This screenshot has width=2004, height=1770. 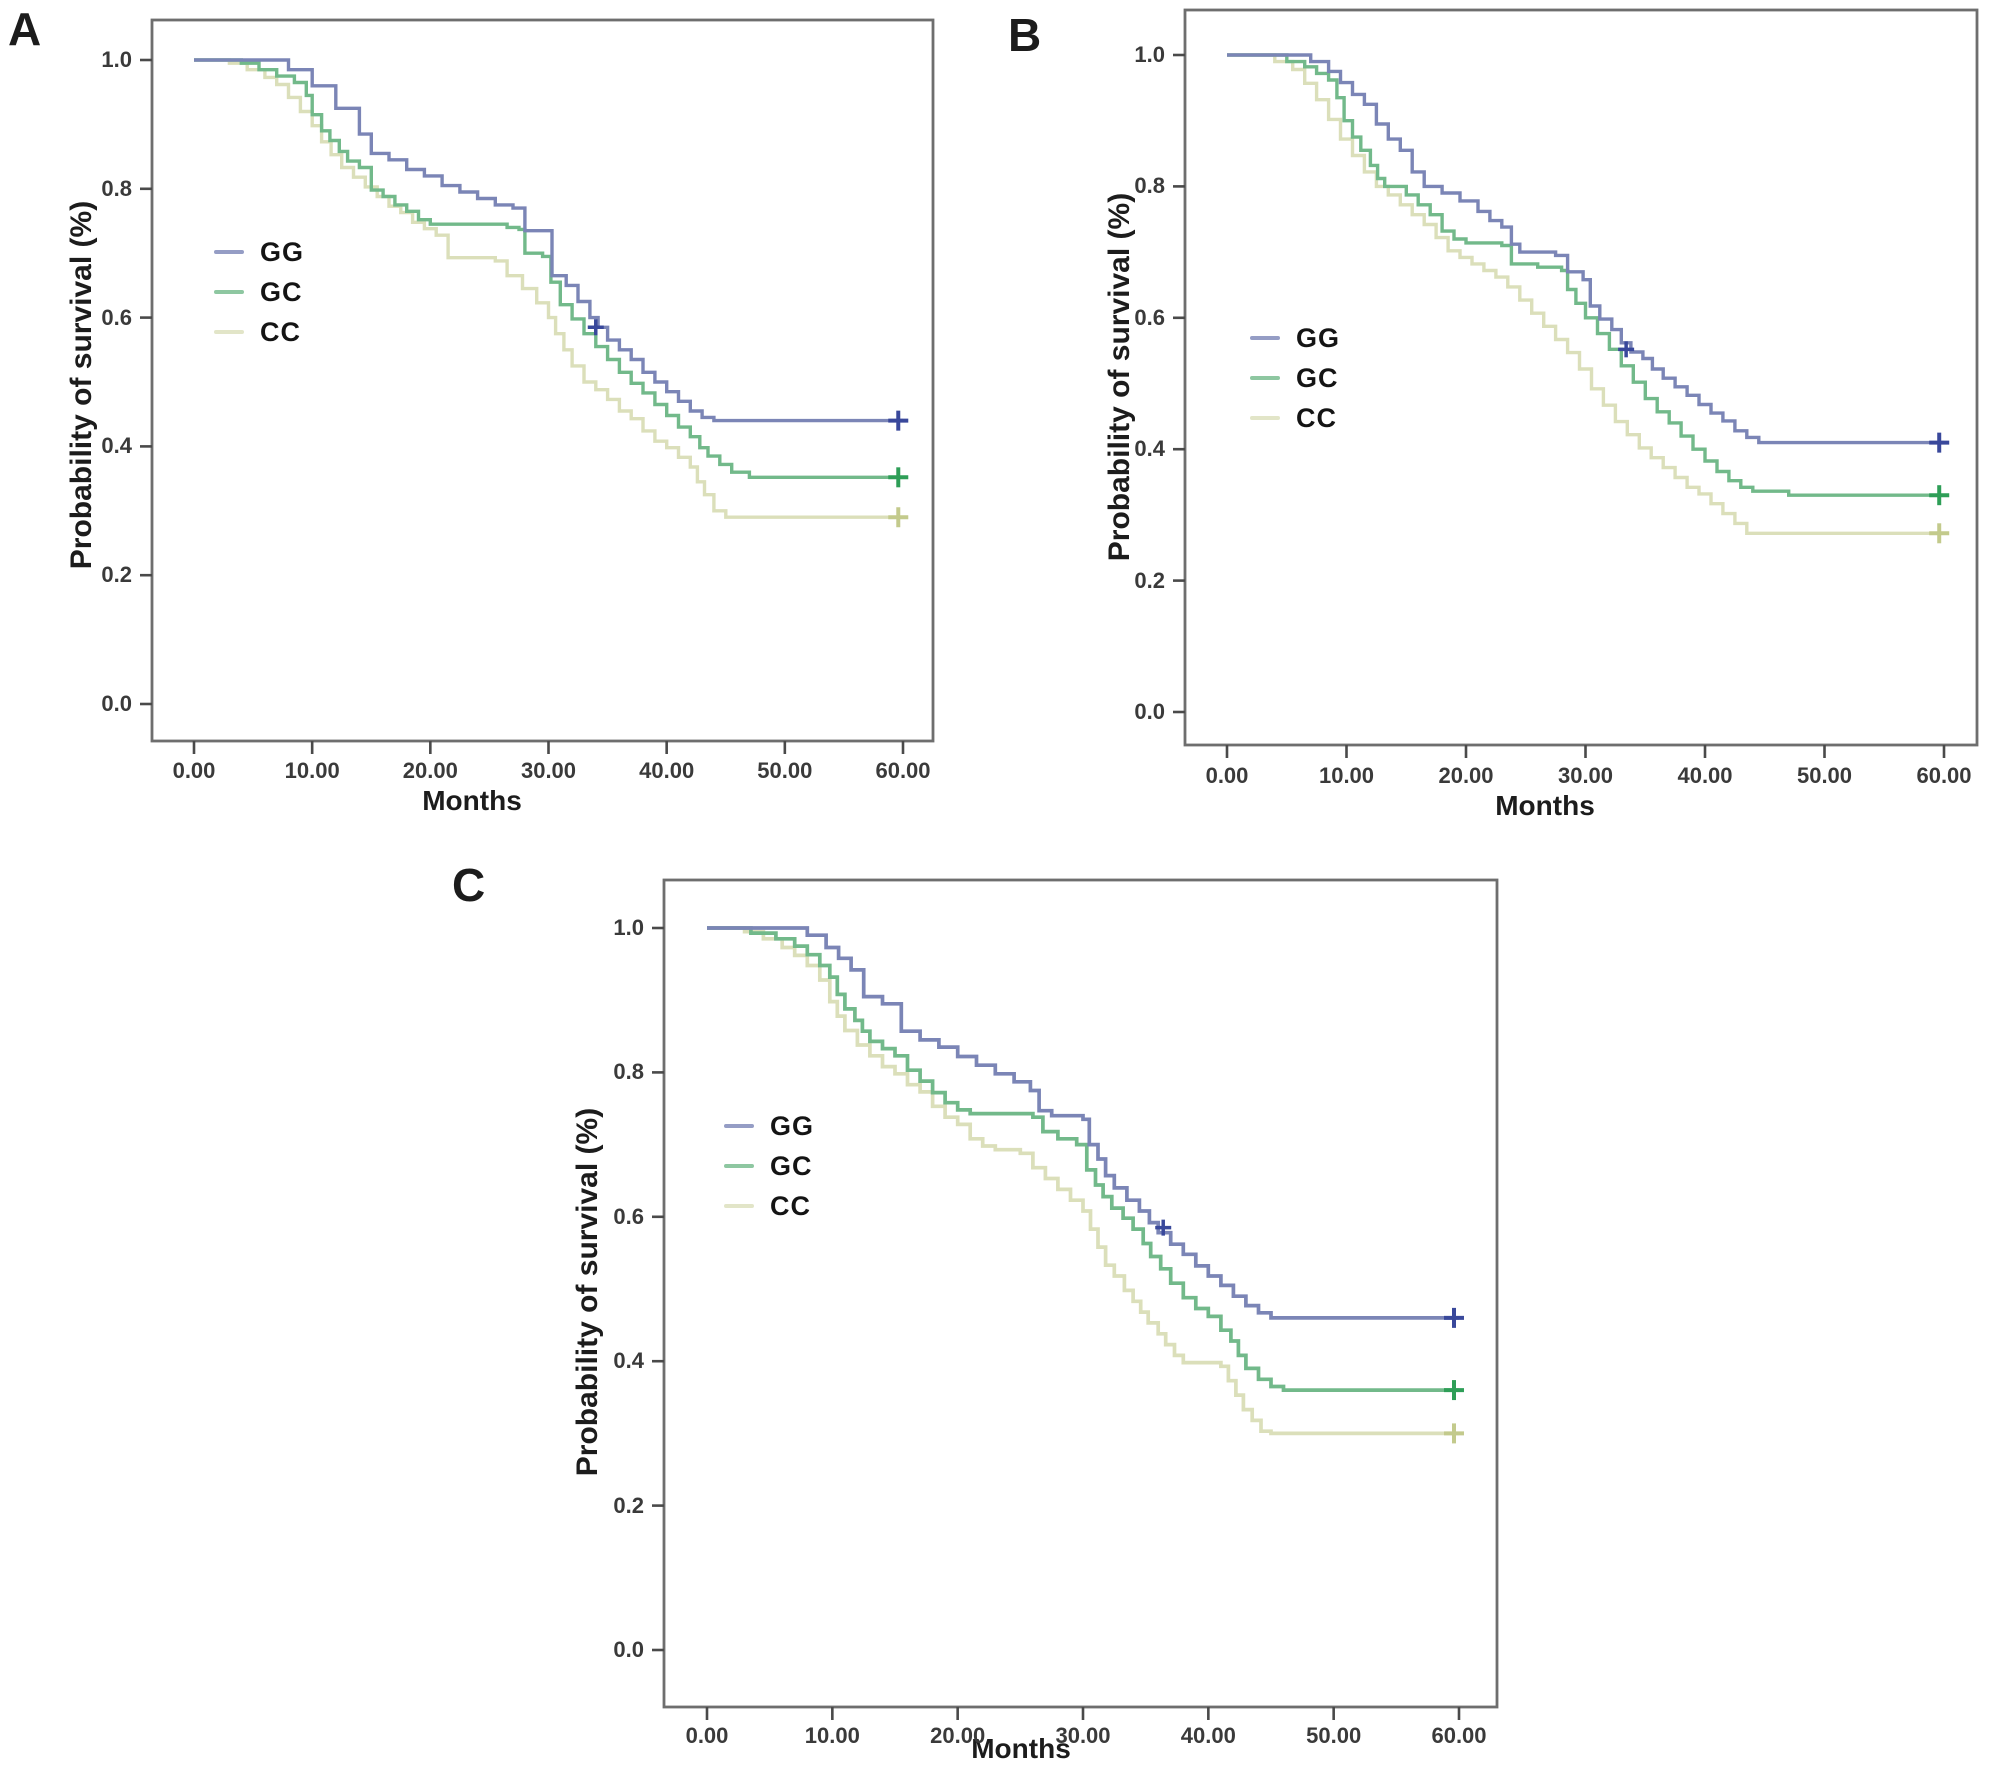 What do you see at coordinates (469, 885) in the screenshot?
I see `panel-c-label: C` at bounding box center [469, 885].